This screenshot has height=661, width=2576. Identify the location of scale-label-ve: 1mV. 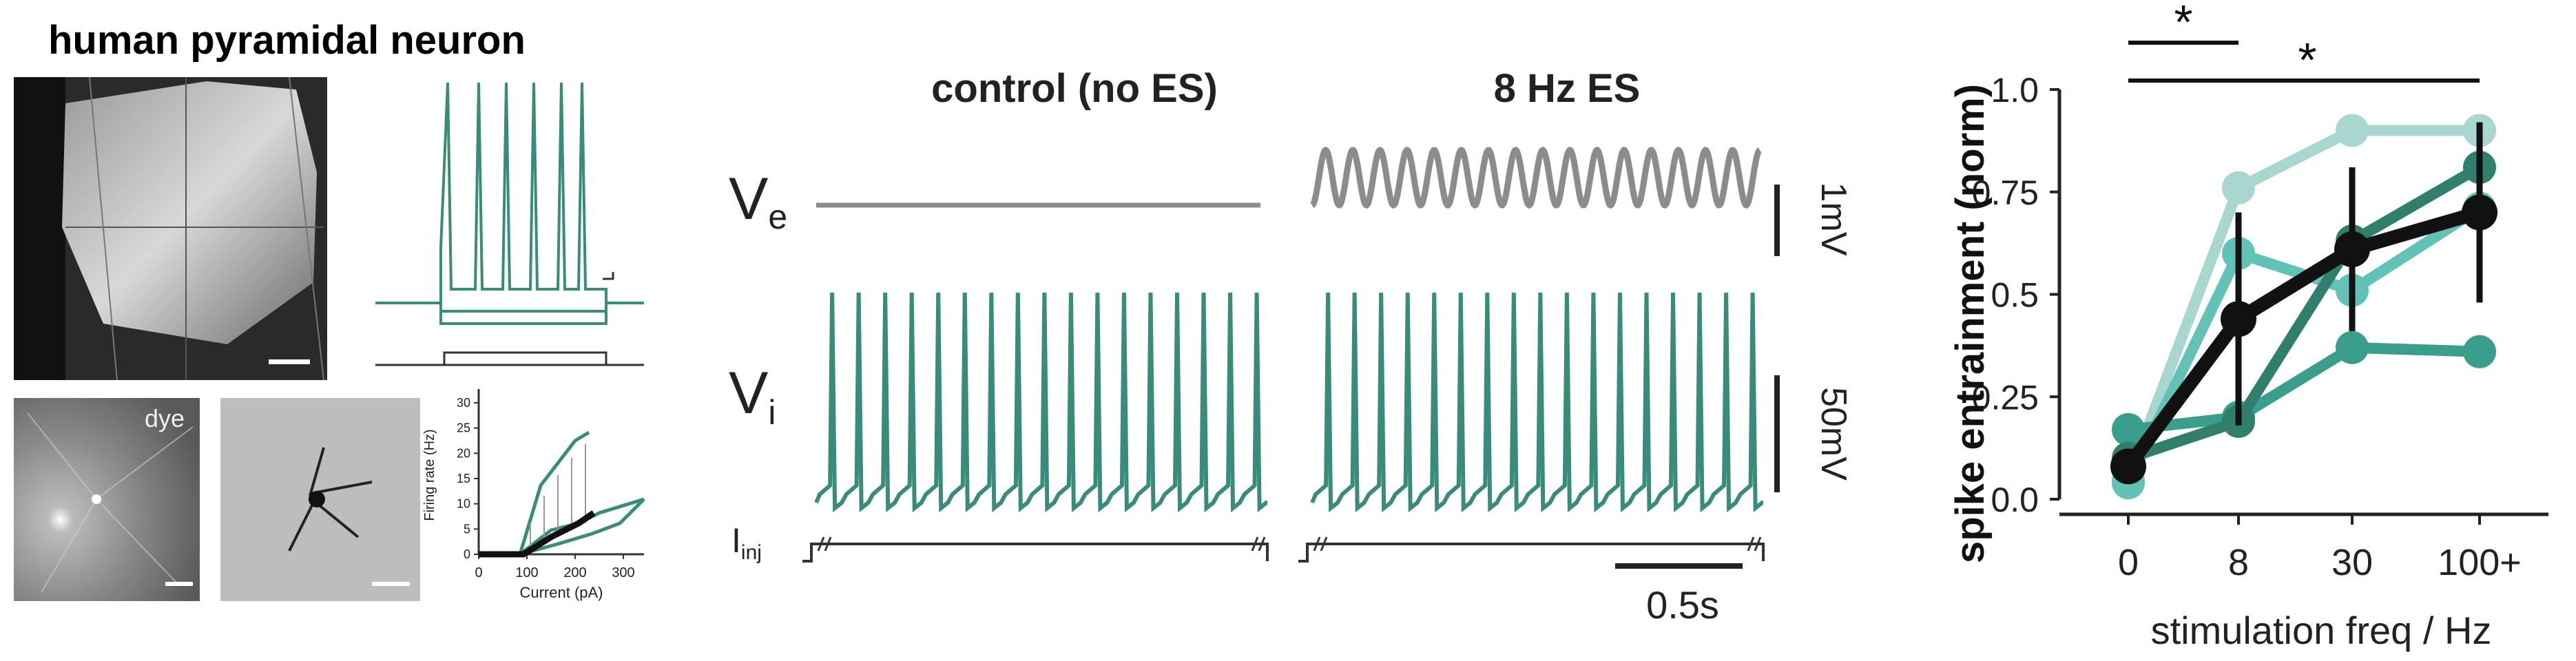
(1833, 219).